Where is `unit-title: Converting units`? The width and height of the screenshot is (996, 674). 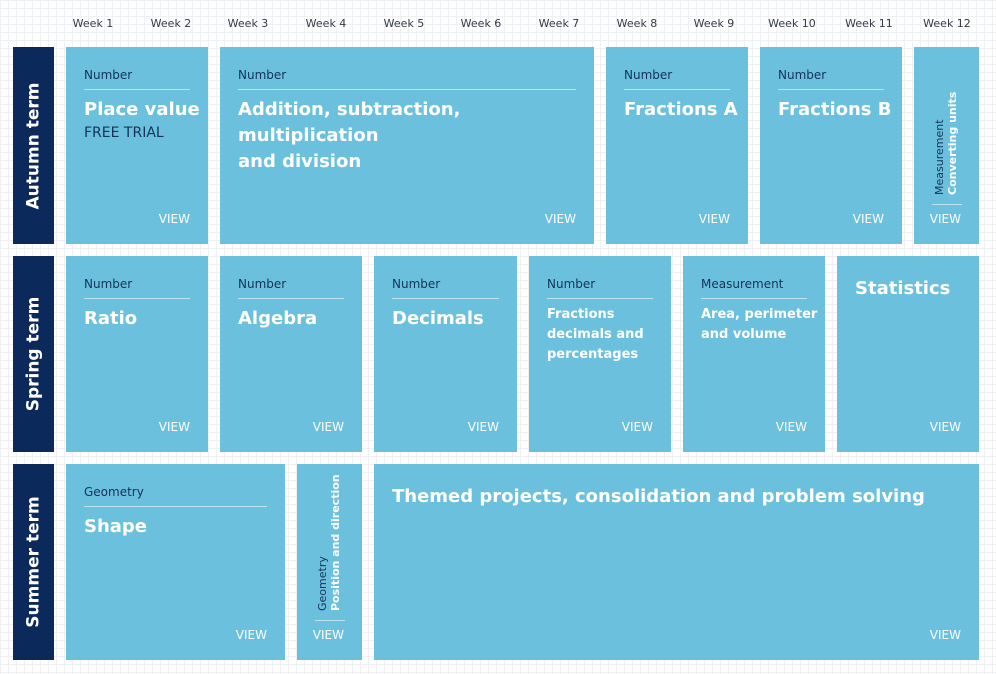
unit-title: Converting units is located at coordinates (952, 143).